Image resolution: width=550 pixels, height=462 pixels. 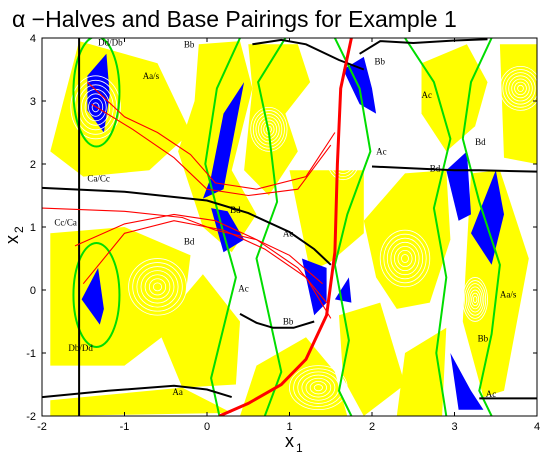 What do you see at coordinates (65, 223) in the screenshot?
I see `annotation-label-4: Cc/Ca` at bounding box center [65, 223].